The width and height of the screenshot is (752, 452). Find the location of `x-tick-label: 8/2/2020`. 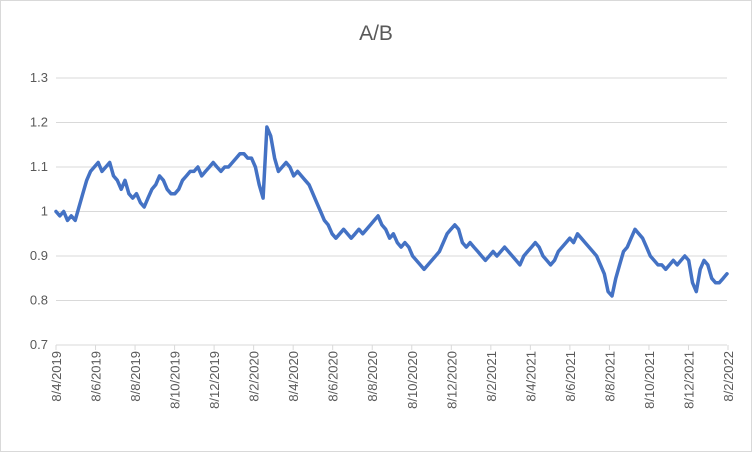

x-tick-label: 8/2/2020 is located at coordinates (254, 376).